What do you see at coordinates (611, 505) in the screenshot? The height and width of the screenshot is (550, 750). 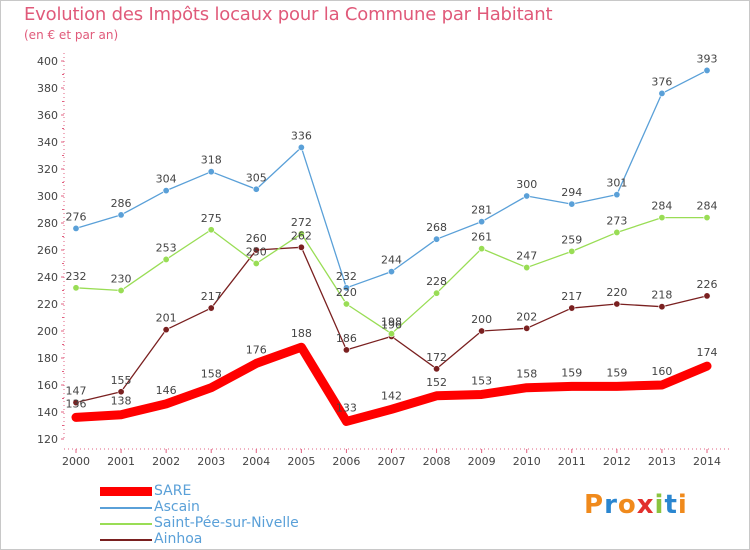 I see `logo-letter: r` at bounding box center [611, 505].